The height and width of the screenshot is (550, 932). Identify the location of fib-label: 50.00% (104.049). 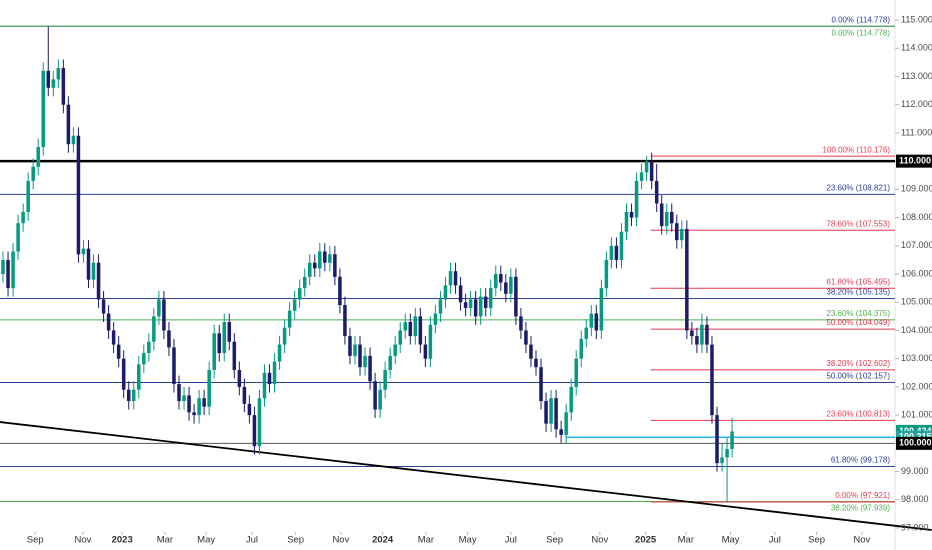
(858, 322).